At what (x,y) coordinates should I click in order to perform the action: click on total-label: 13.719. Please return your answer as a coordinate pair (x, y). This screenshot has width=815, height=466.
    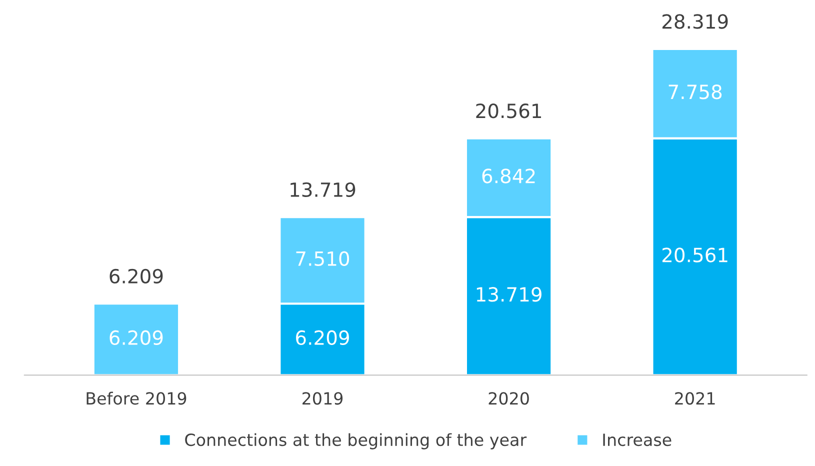
    Looking at the image, I should click on (323, 190).